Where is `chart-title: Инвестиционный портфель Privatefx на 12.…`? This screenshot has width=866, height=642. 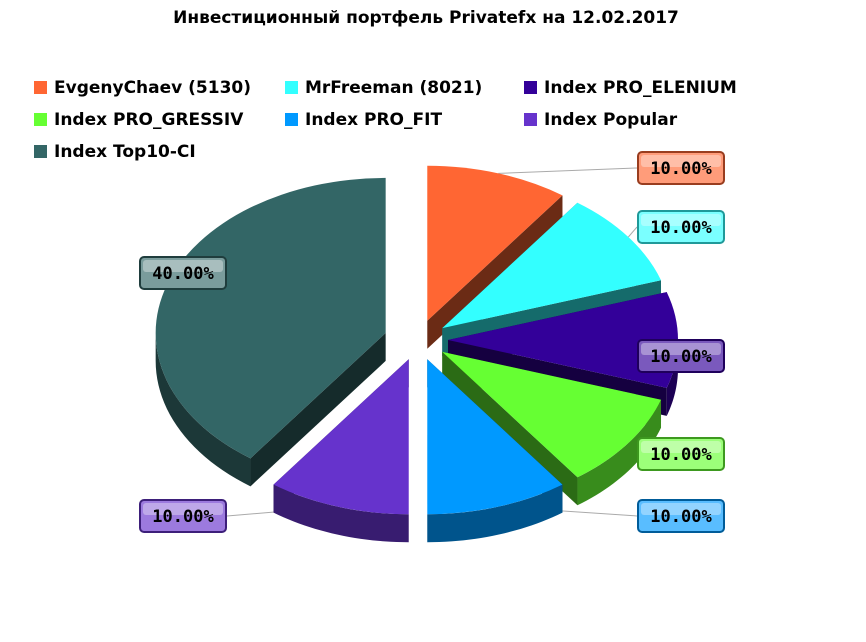
chart-title: Инвестиционный портфель Privatefx на 12.… is located at coordinates (426, 18).